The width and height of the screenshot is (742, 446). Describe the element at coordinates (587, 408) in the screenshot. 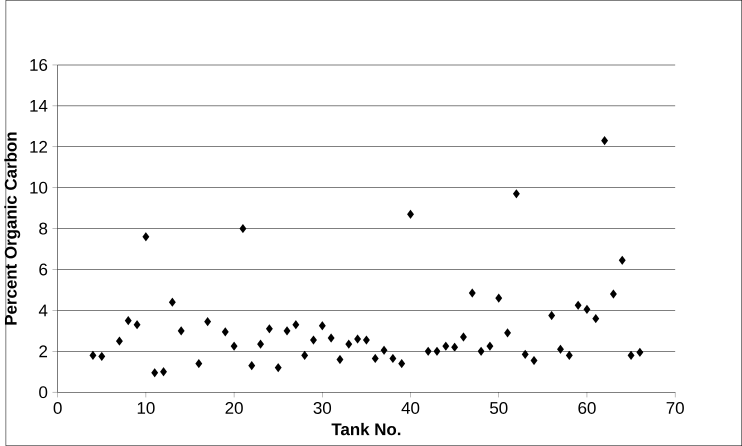

I see `x-tick-label: 60` at that location.